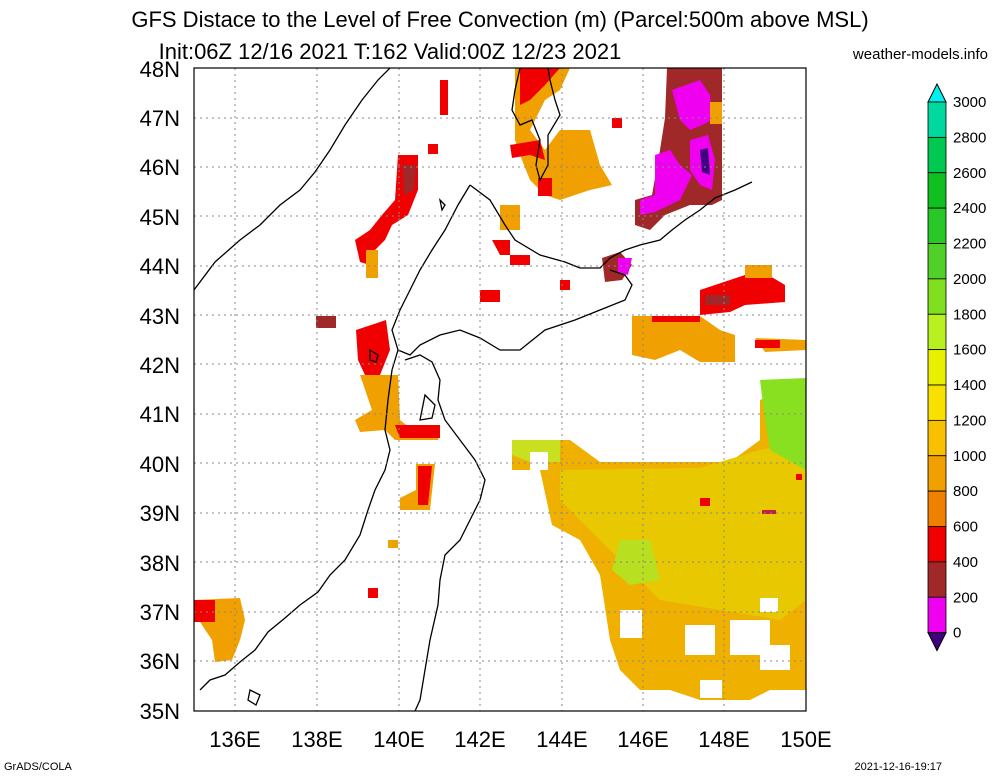 This screenshot has height=779, width=1000. I want to click on lon-label: 136E, so click(234, 739).